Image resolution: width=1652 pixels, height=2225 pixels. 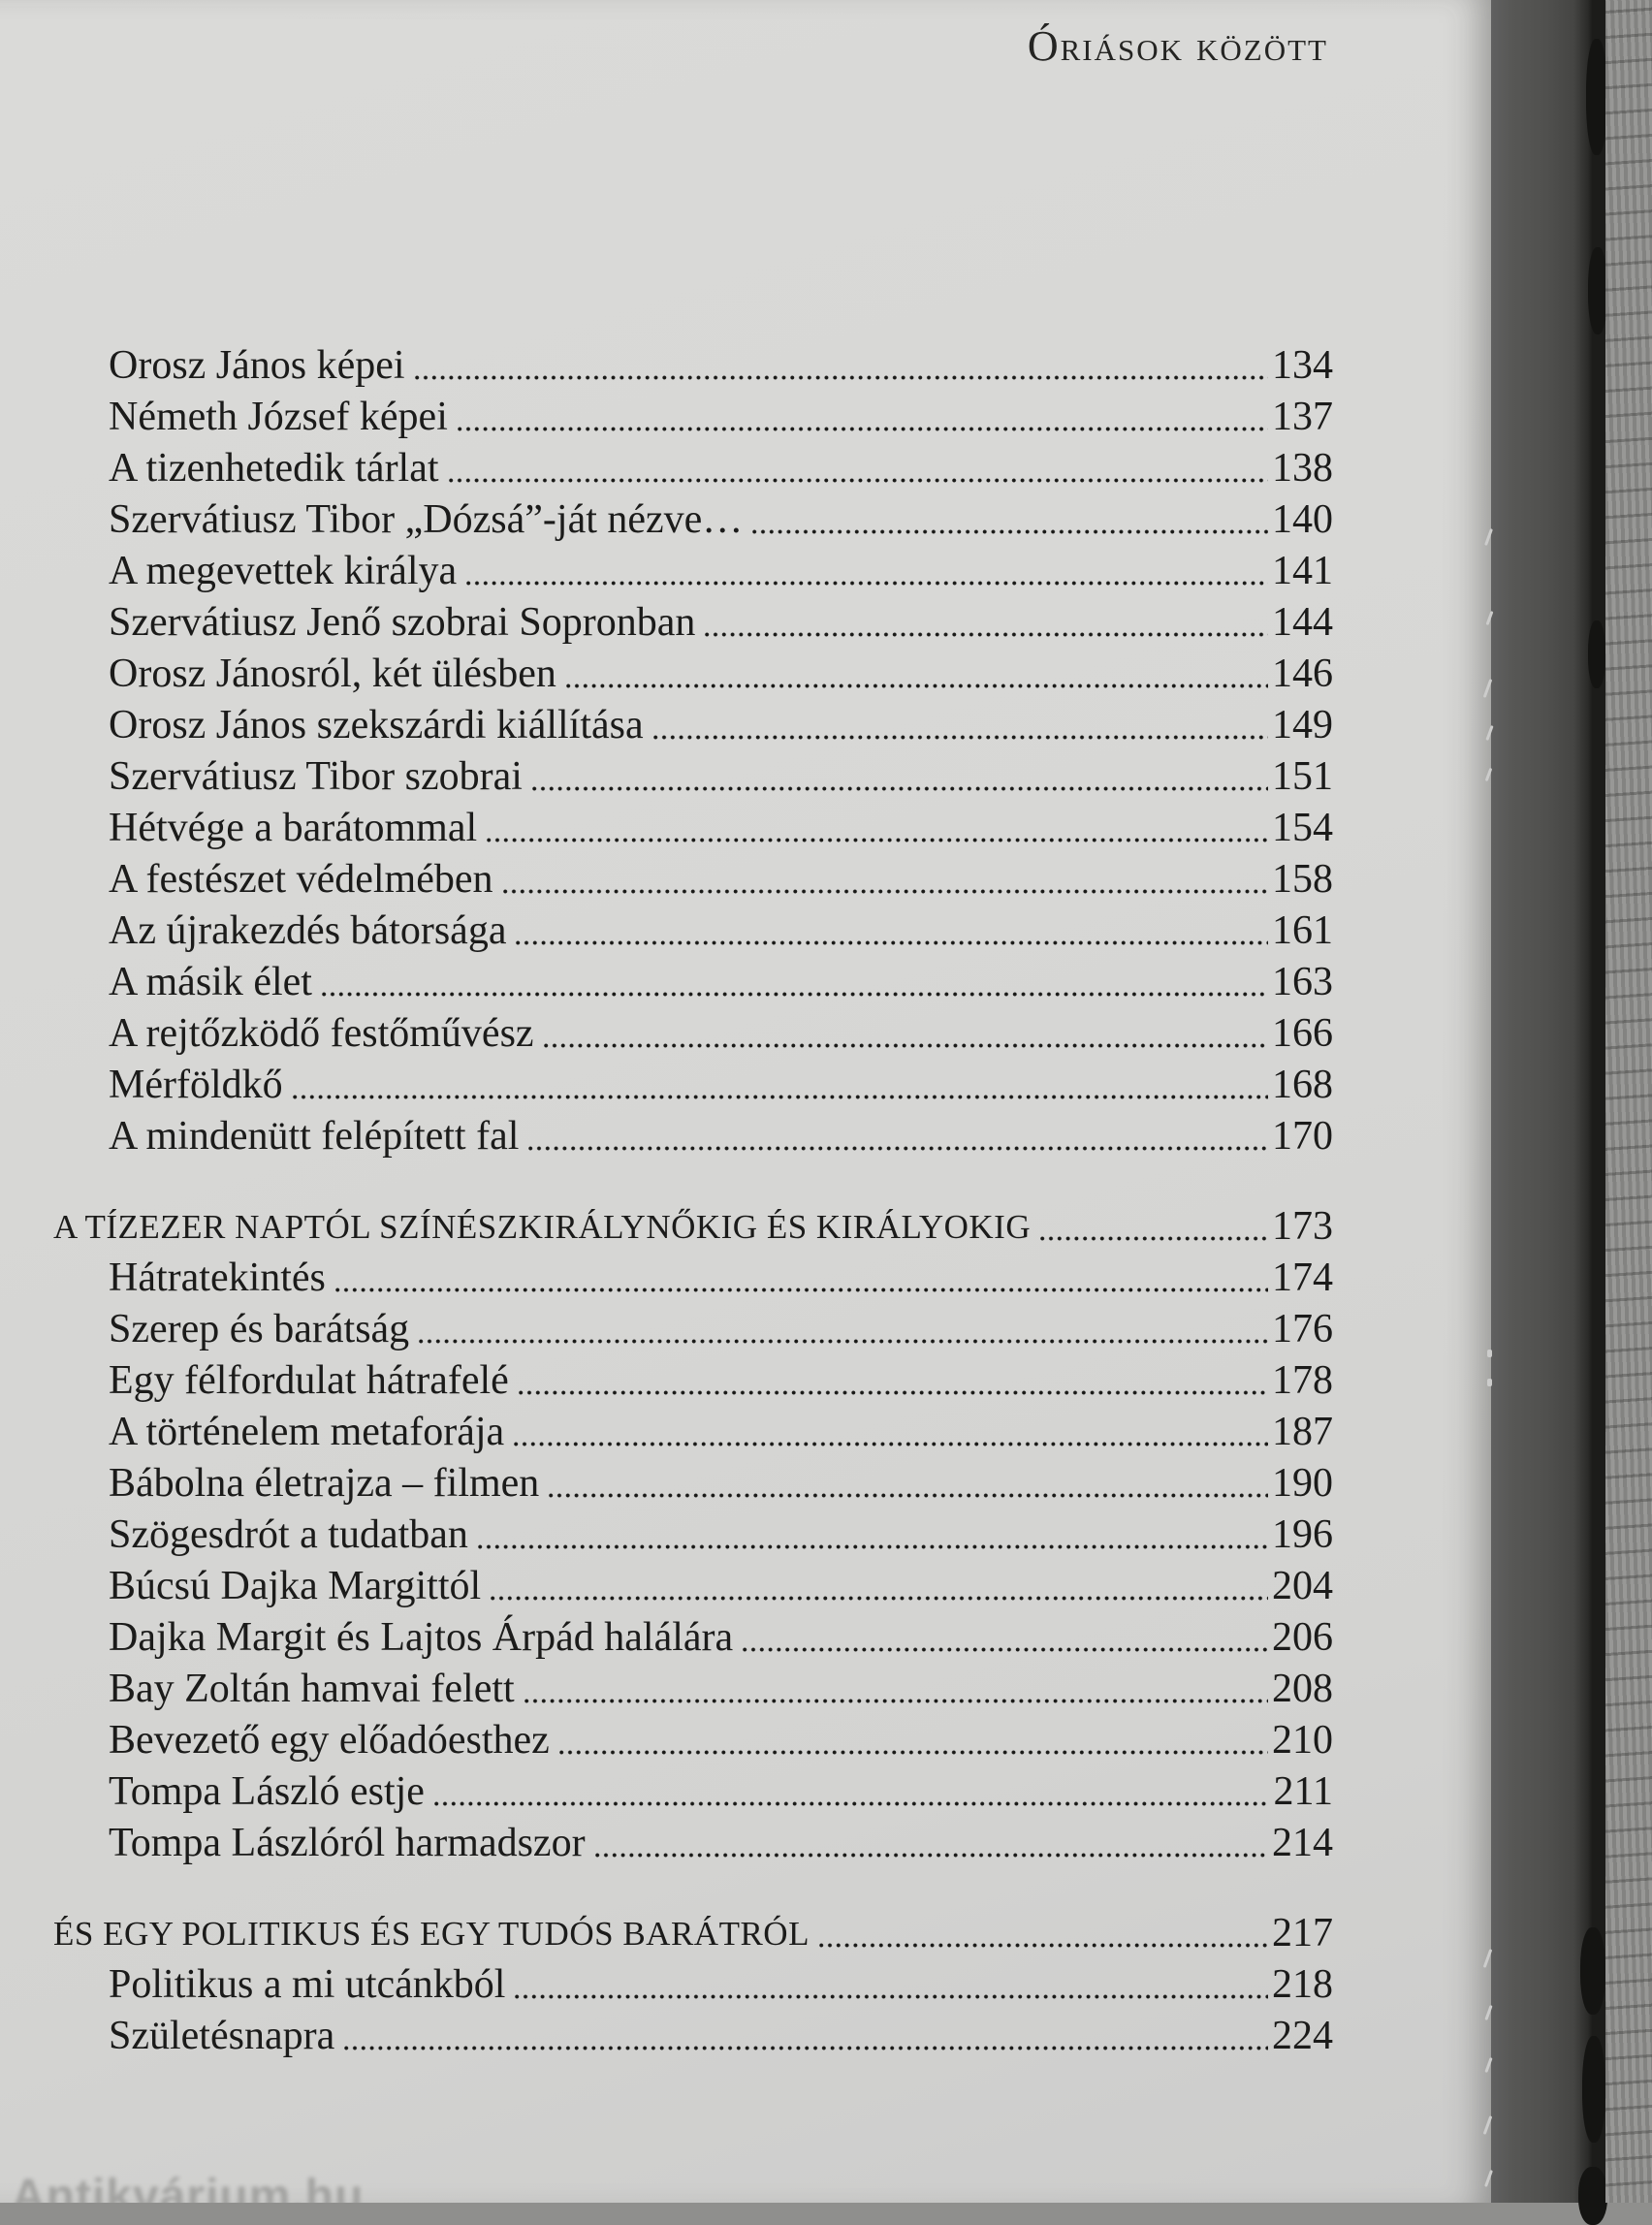 I want to click on toc-row: A megevettek királya 141, so click(x=693, y=571).